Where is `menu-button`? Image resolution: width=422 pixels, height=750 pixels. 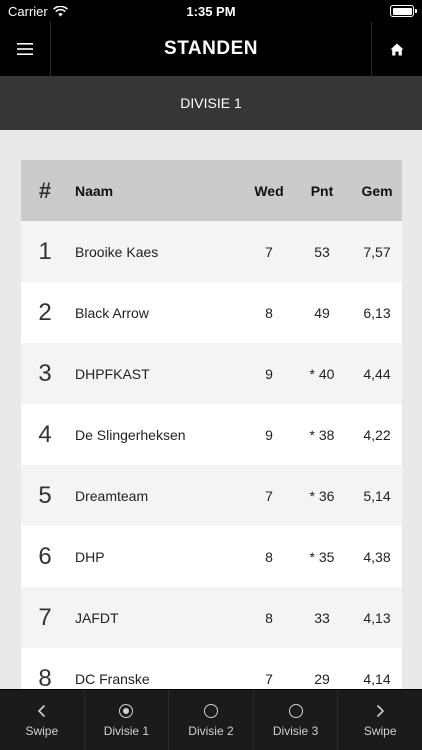
menu-button is located at coordinates (25, 49).